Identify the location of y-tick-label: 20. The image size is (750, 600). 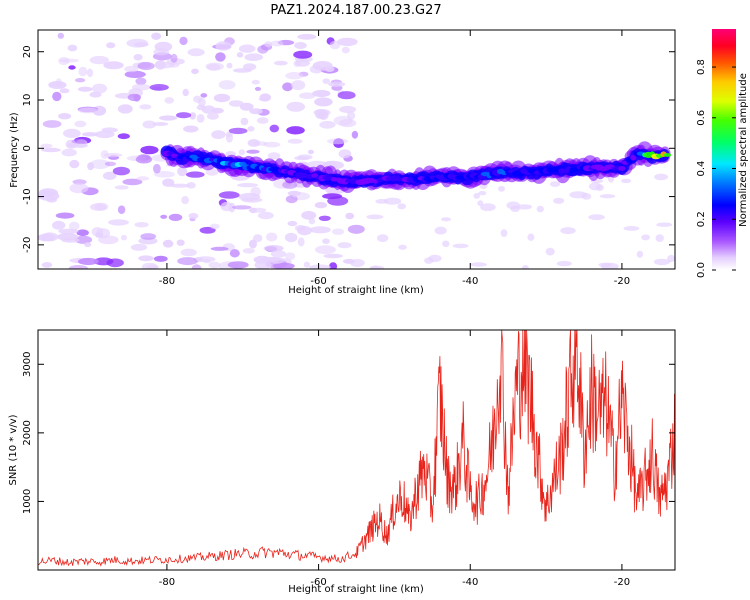
(27, 51).